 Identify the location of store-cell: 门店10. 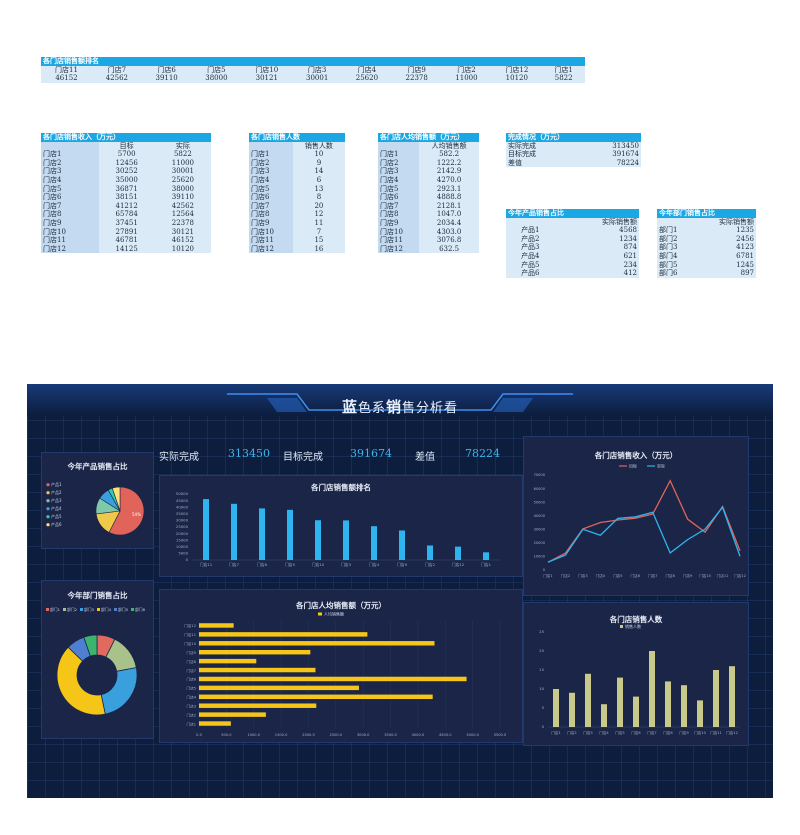
(399, 232).